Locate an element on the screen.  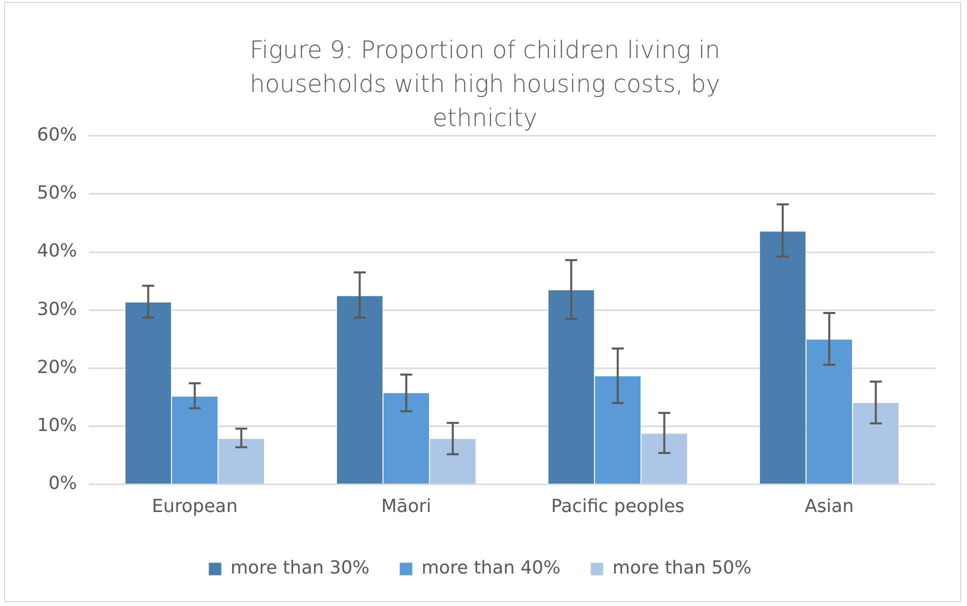
y-tick-label: 30% is located at coordinates (57, 309).